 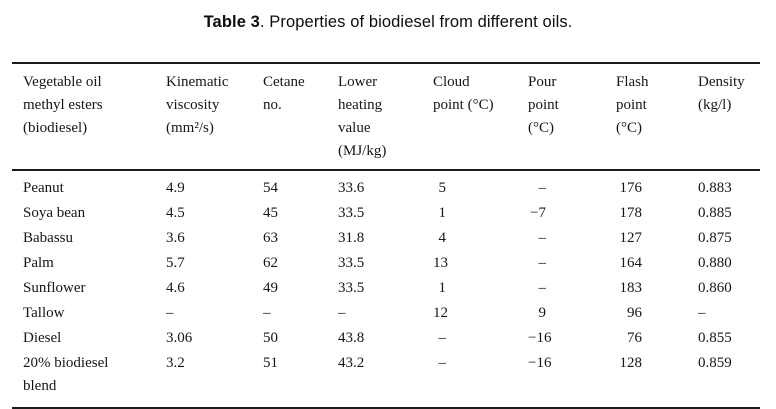 I want to click on cell-flash-point: 178, so click(x=631, y=213).